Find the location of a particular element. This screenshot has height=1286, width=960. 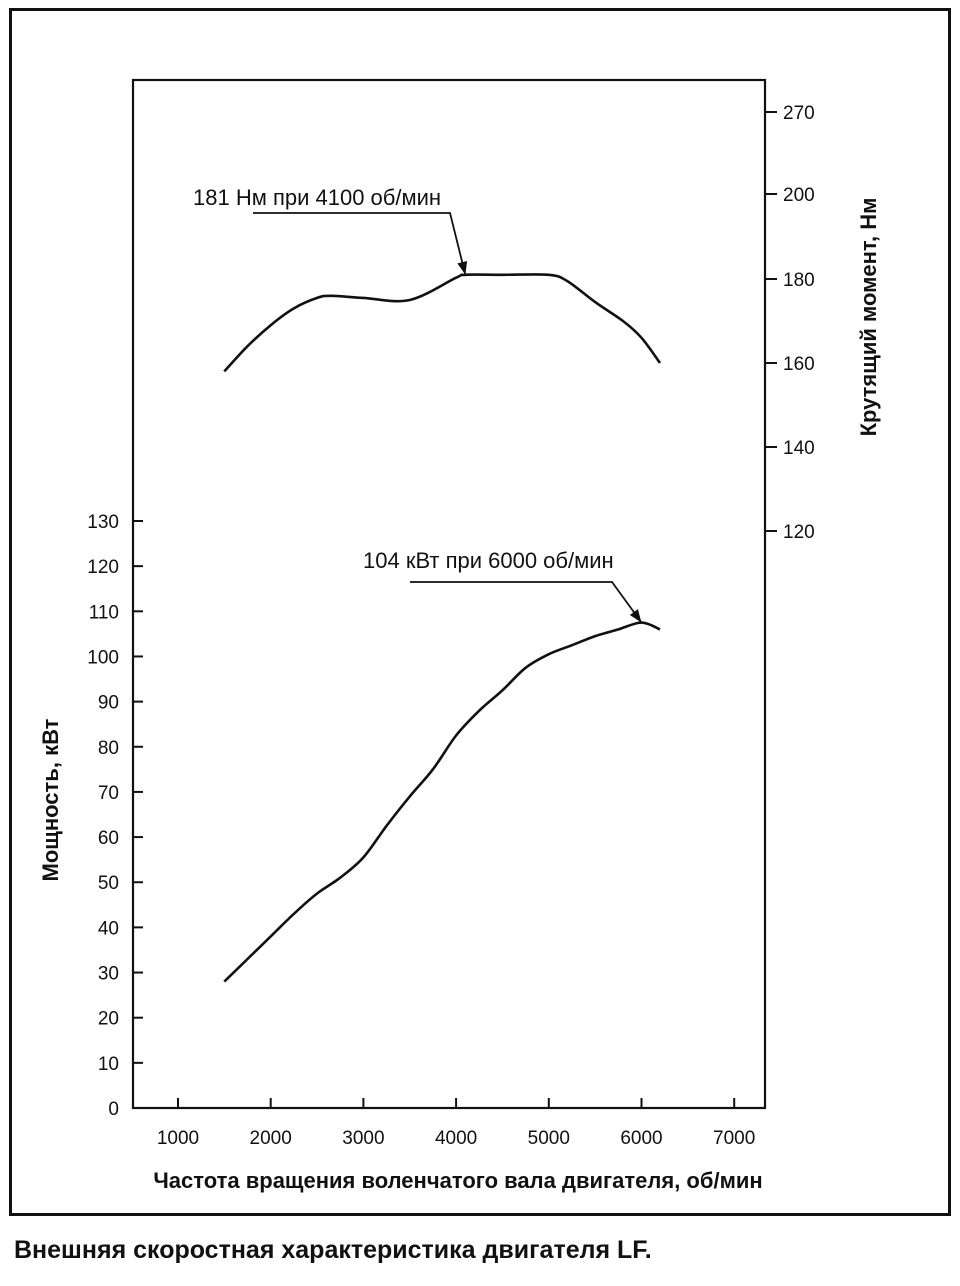

y-left-tick-label: 30 is located at coordinates (108, 974).